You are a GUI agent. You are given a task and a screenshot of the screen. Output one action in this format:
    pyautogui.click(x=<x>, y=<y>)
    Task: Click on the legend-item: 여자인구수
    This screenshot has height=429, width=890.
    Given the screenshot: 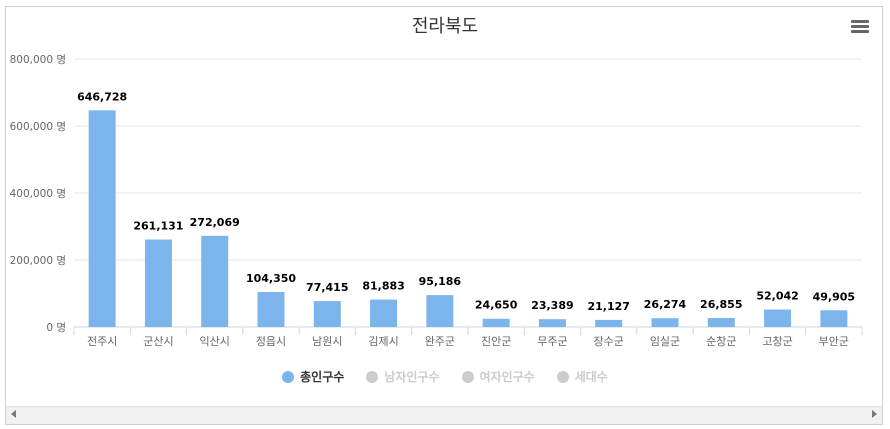 What is the action you would take?
    pyautogui.click(x=498, y=376)
    